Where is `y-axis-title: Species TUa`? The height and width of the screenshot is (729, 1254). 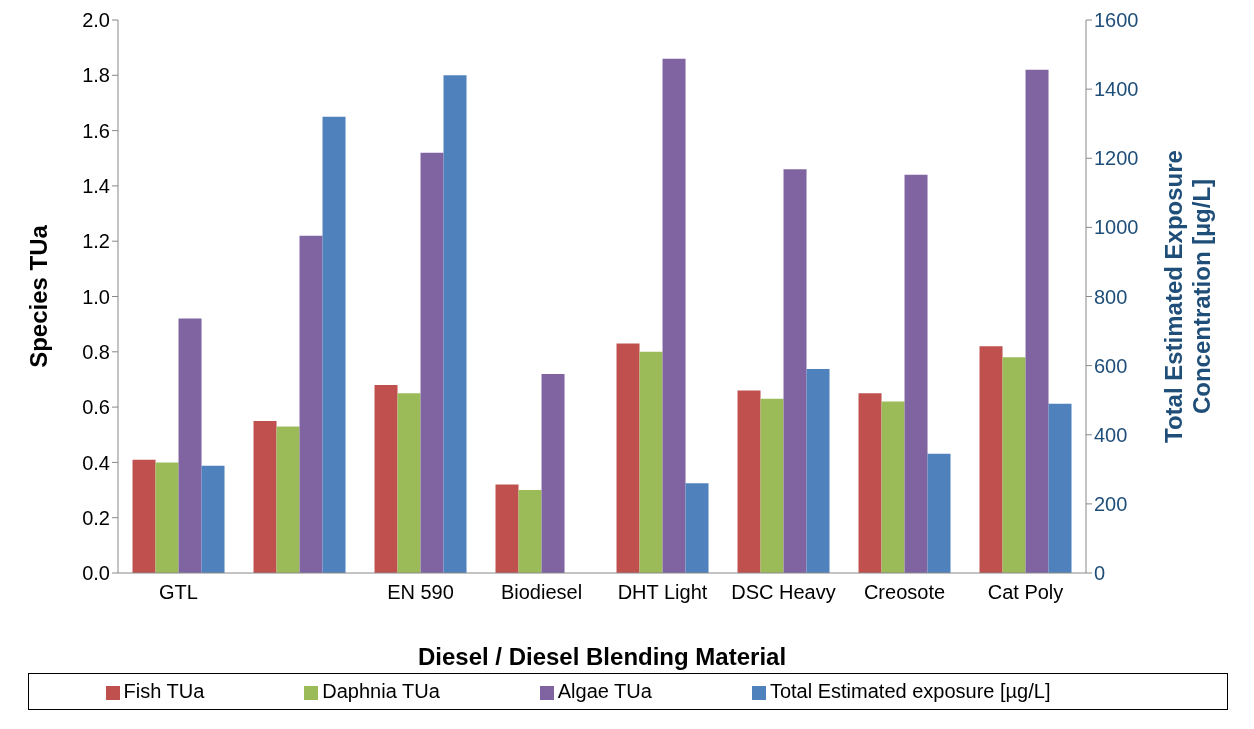
y-axis-title: Species TUa is located at coordinates (38, 296).